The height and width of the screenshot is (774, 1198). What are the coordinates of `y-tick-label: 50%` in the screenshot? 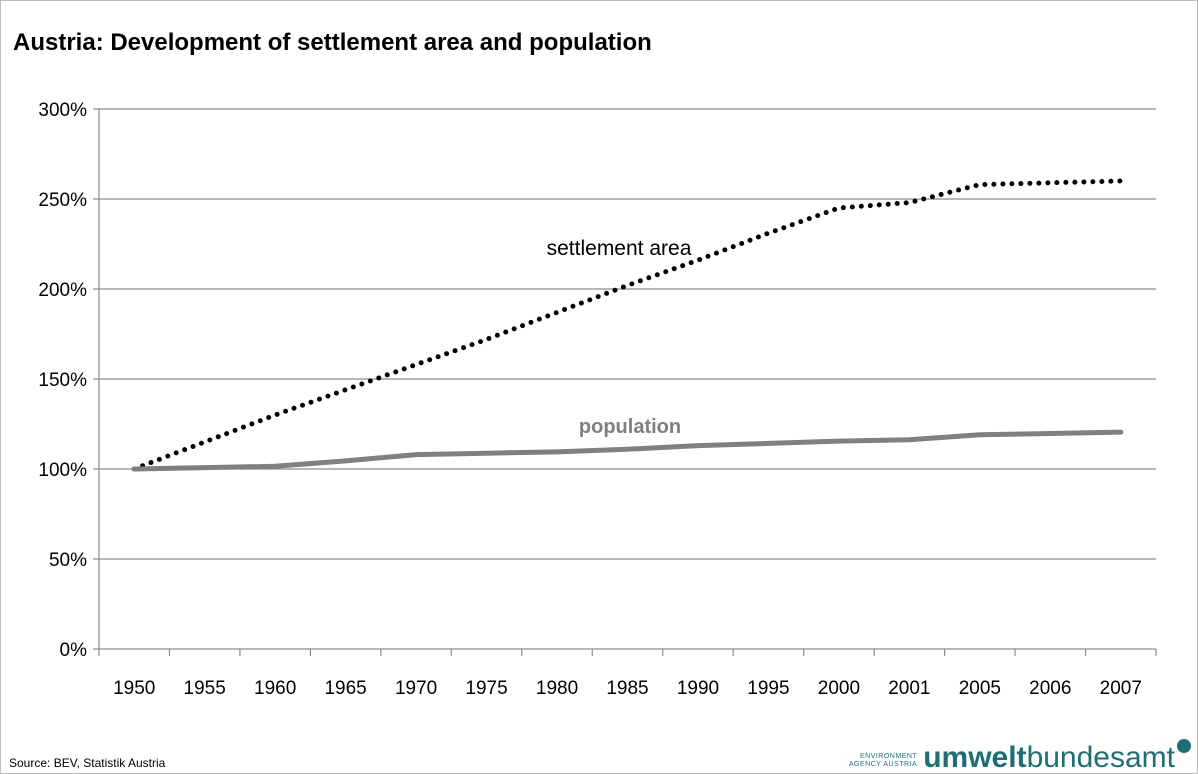 It's located at (68, 560).